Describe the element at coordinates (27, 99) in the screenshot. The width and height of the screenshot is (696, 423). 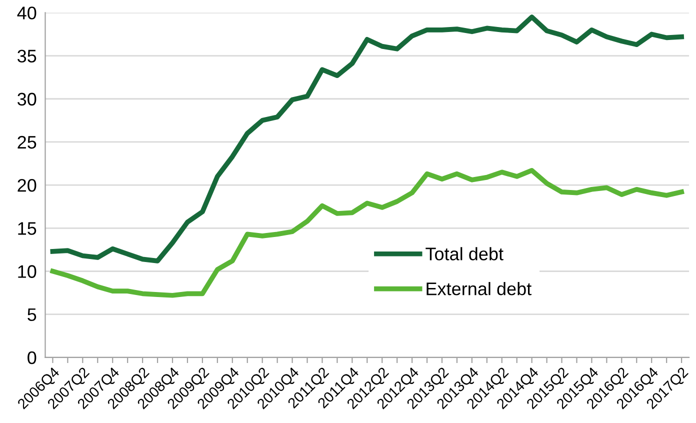
I see `y-tick-label: 30` at that location.